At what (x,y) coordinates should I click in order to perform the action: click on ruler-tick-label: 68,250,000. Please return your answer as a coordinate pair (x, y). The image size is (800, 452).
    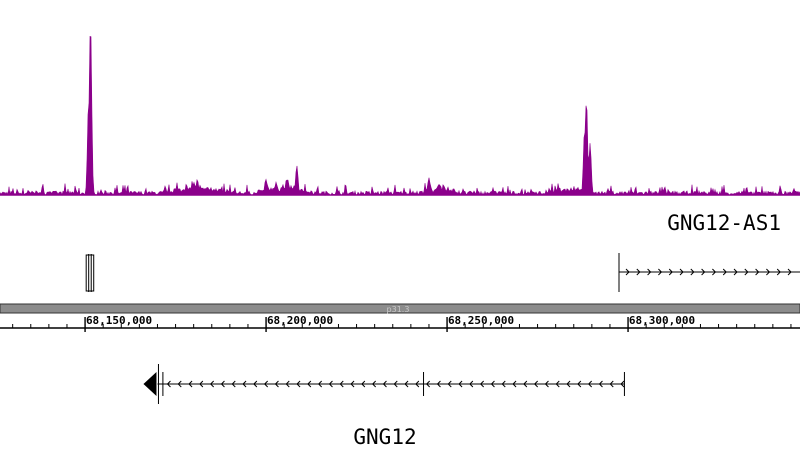
    Looking at the image, I should click on (481, 320).